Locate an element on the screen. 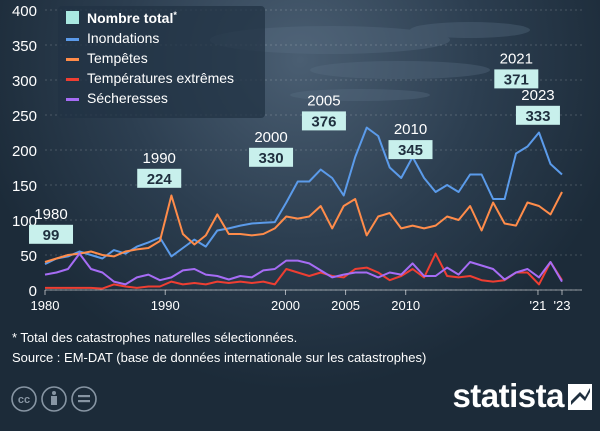 The height and width of the screenshot is (431, 600). annotation-1990: 1990 224 is located at coordinates (159, 169).